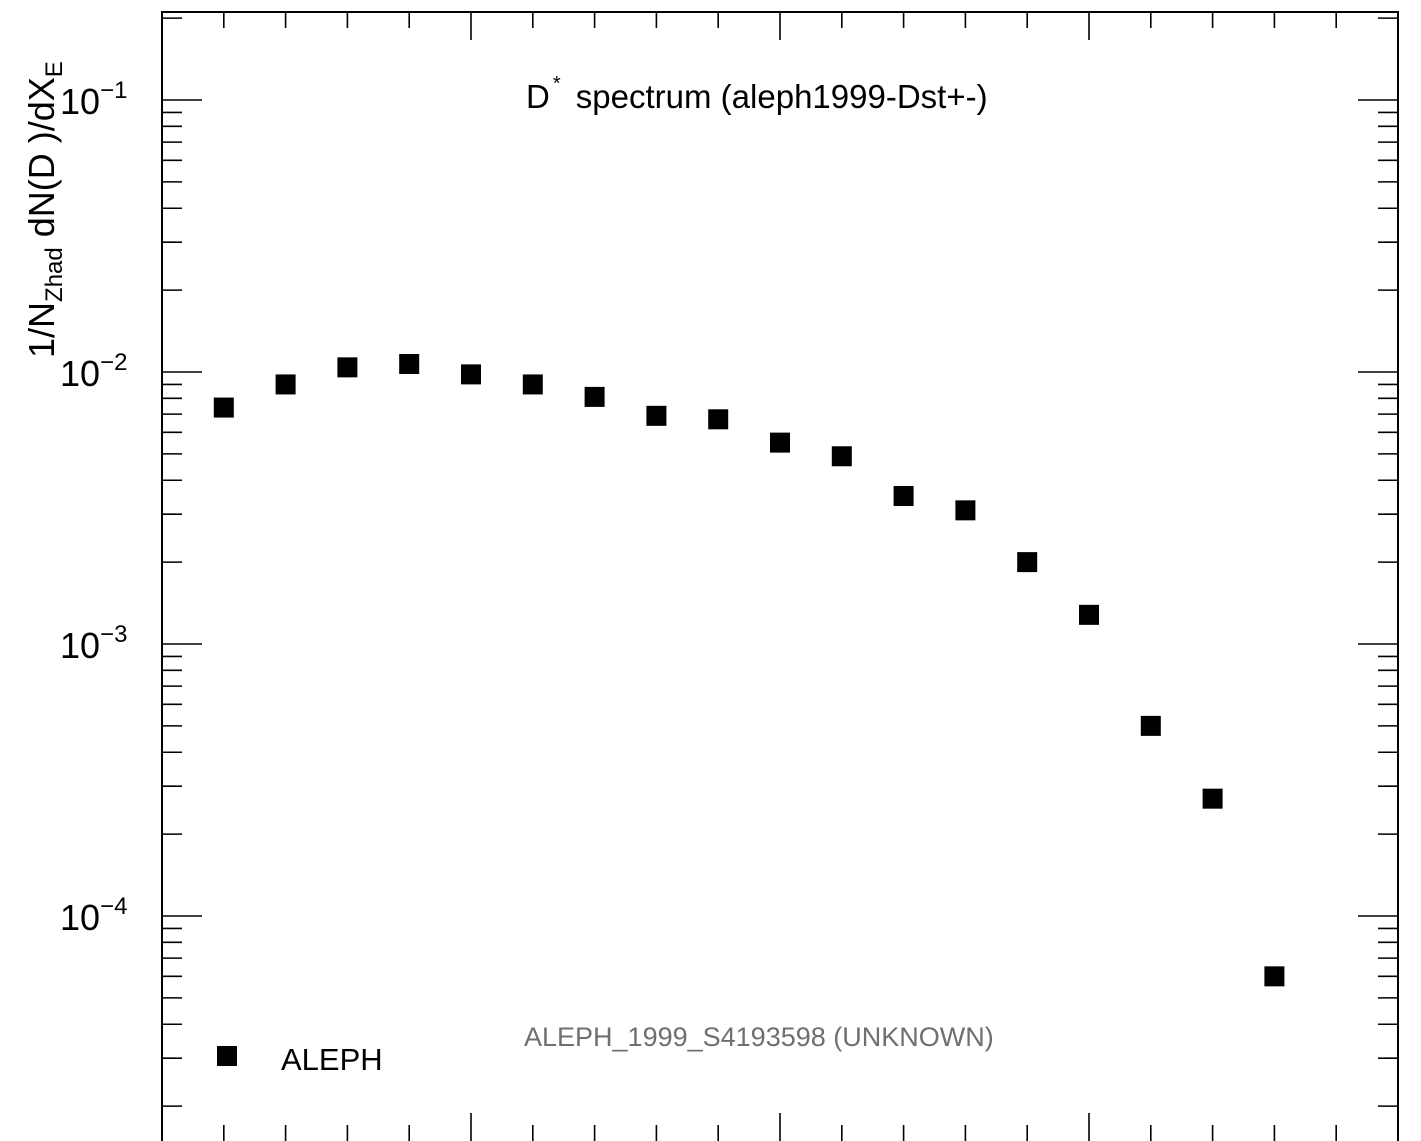 The image size is (1421, 1141). Describe the element at coordinates (777, 96) in the screenshot. I see `chart-title-rest: spectrum (aleph1999-Dst+-)` at that location.